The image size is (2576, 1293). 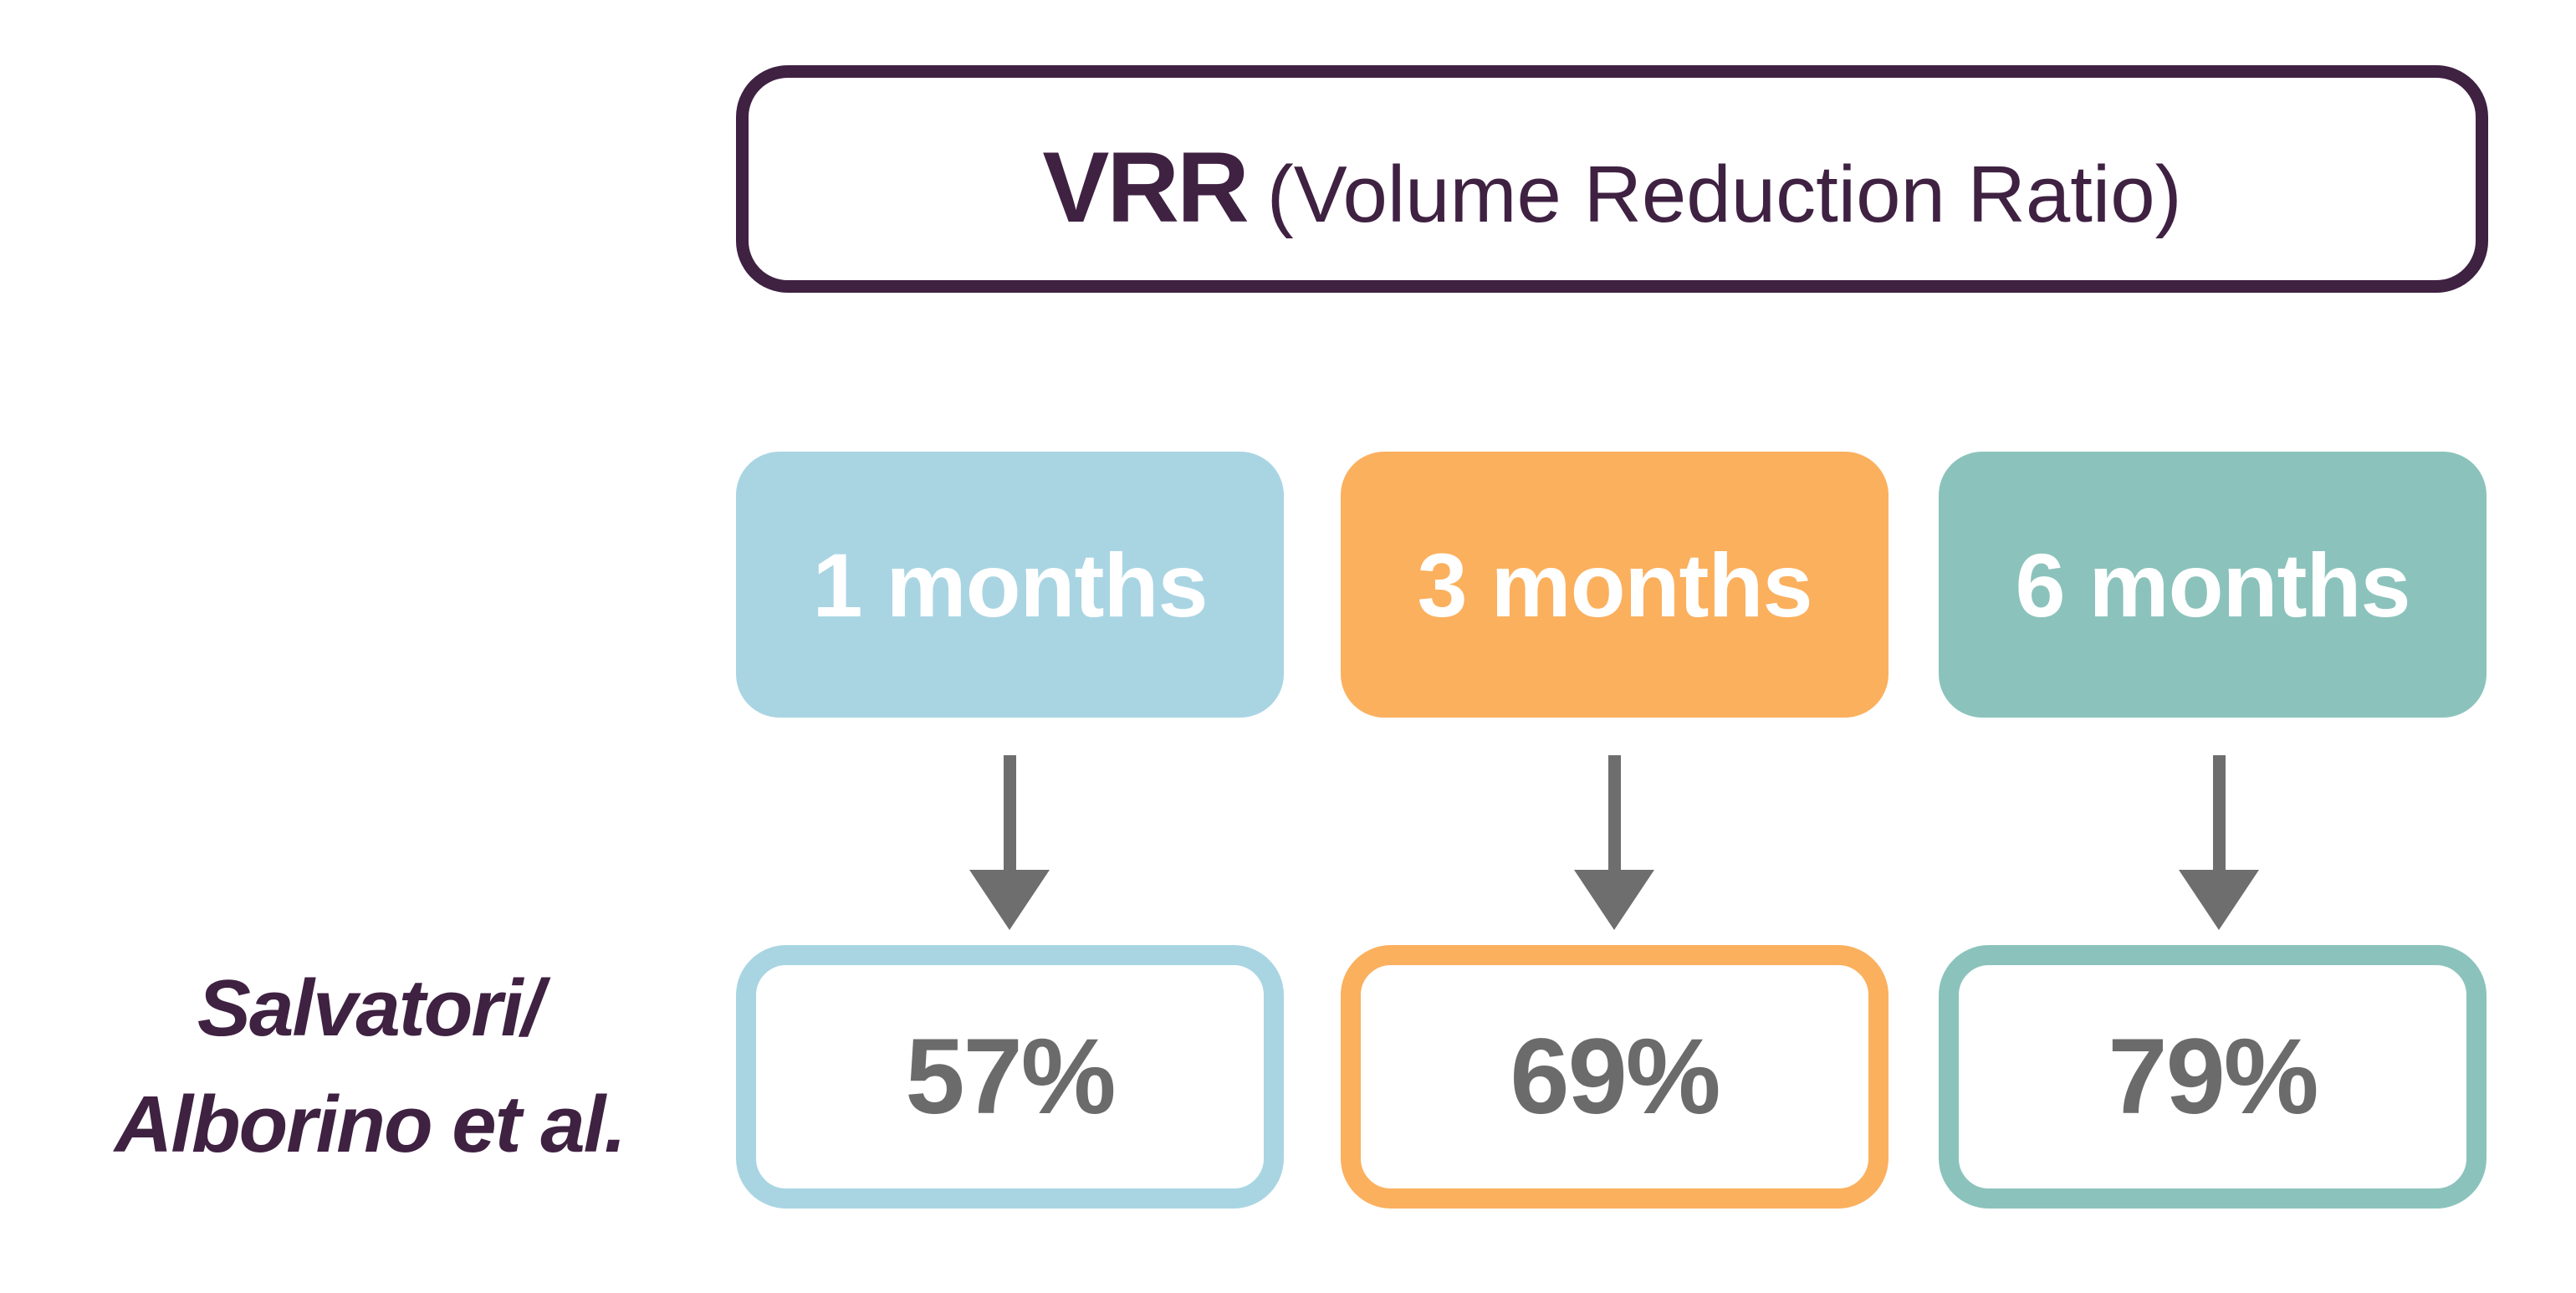 What do you see at coordinates (1145, 187) in the screenshot?
I see `vrr-title-main: VRR` at bounding box center [1145, 187].